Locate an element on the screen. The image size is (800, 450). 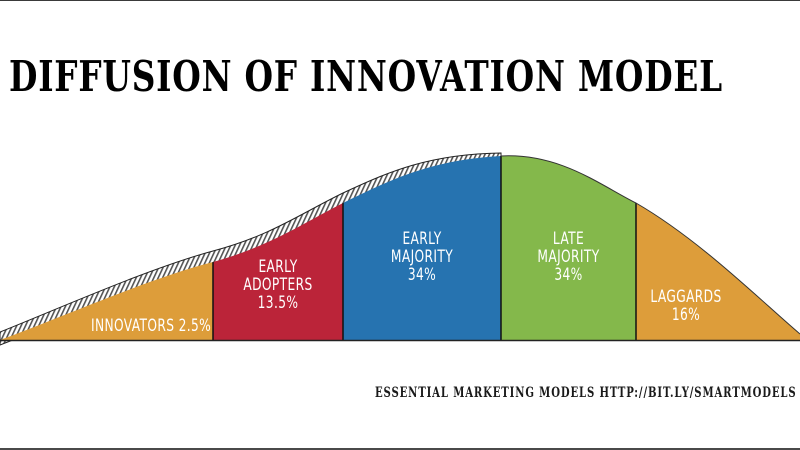
late-majority-line1: LATE is located at coordinates (568, 239).